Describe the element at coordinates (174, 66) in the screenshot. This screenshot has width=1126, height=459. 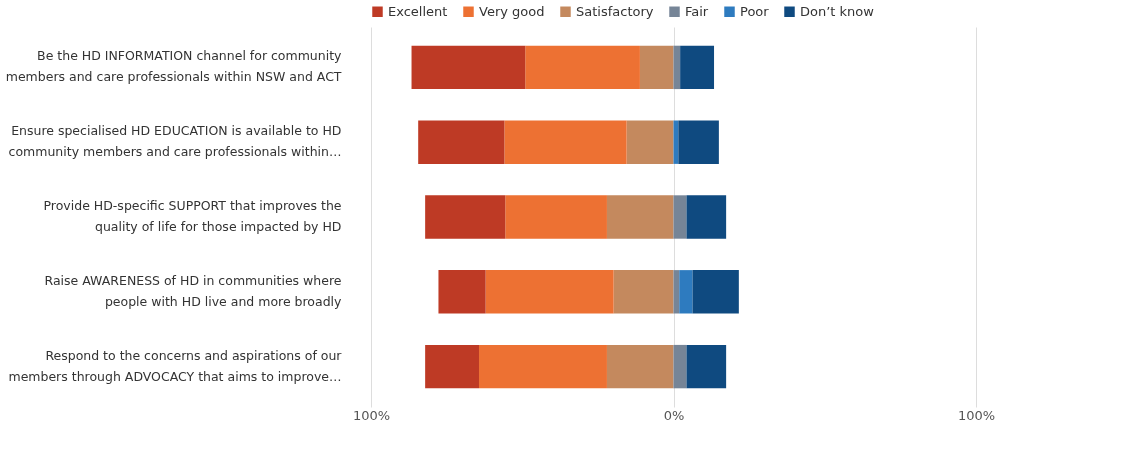
I see `y-tick-label: Be the HD INFORMATION channel for community members and care professionals within NSW and ACT` at that location.